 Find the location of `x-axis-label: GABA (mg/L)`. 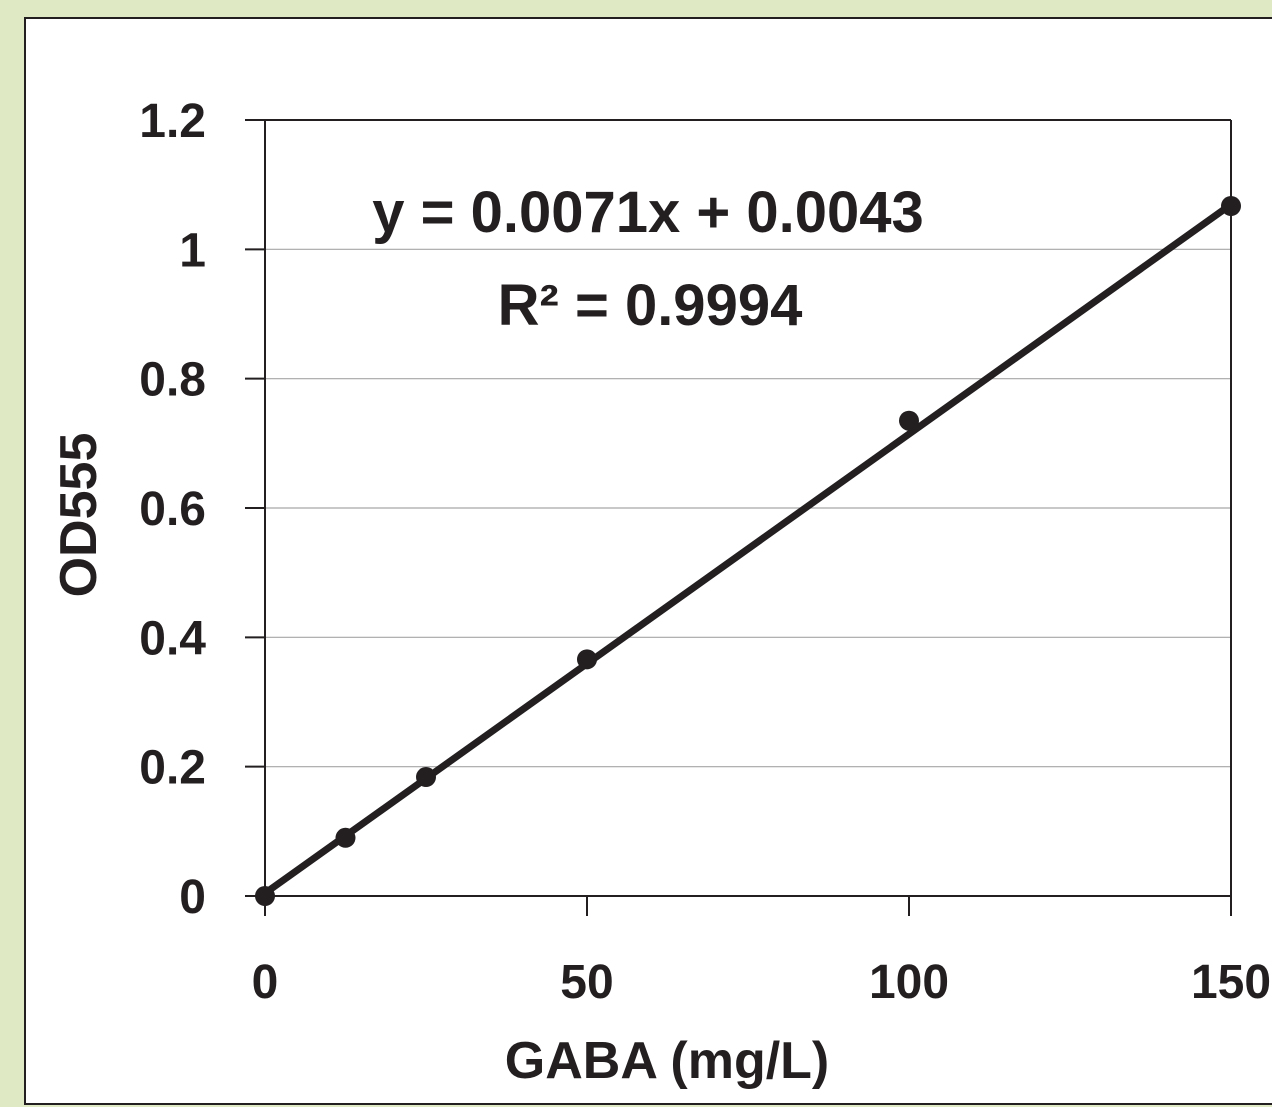

x-axis-label: GABA (mg/L) is located at coordinates (667, 1061).